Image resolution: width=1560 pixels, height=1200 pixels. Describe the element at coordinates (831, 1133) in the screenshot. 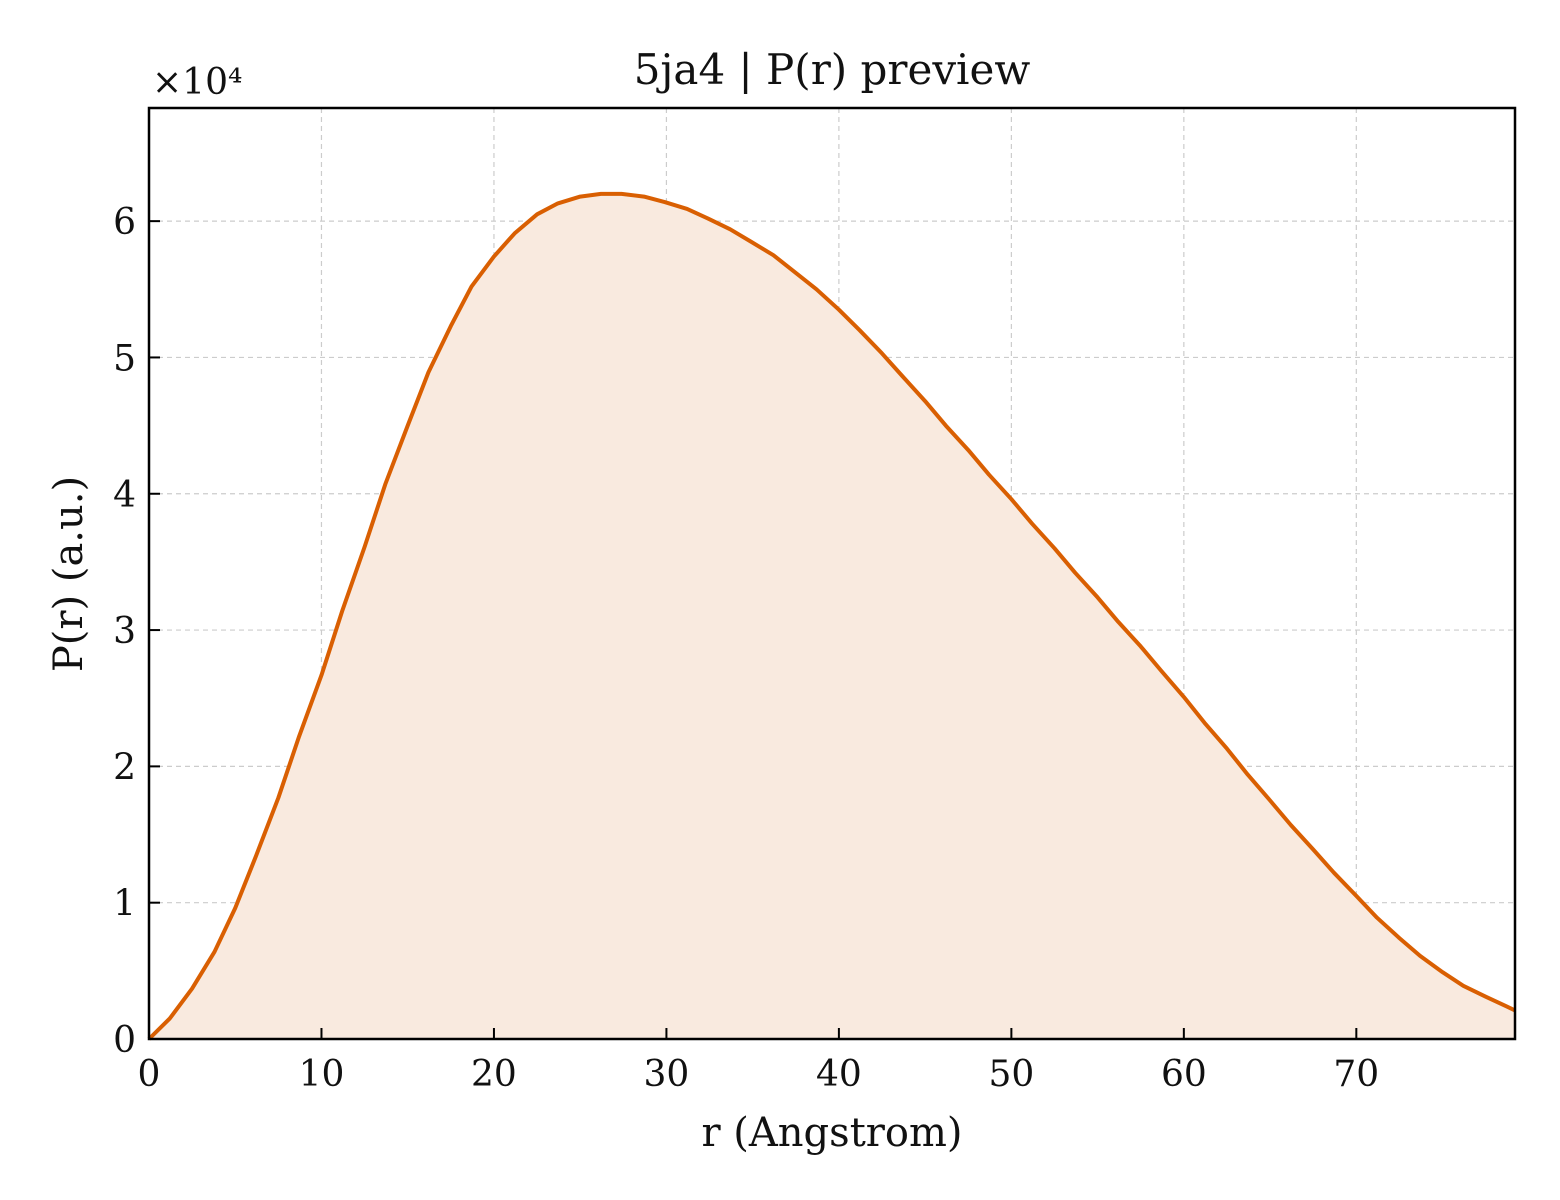

I see `x-axis-label: r (Angstrom)` at that location.